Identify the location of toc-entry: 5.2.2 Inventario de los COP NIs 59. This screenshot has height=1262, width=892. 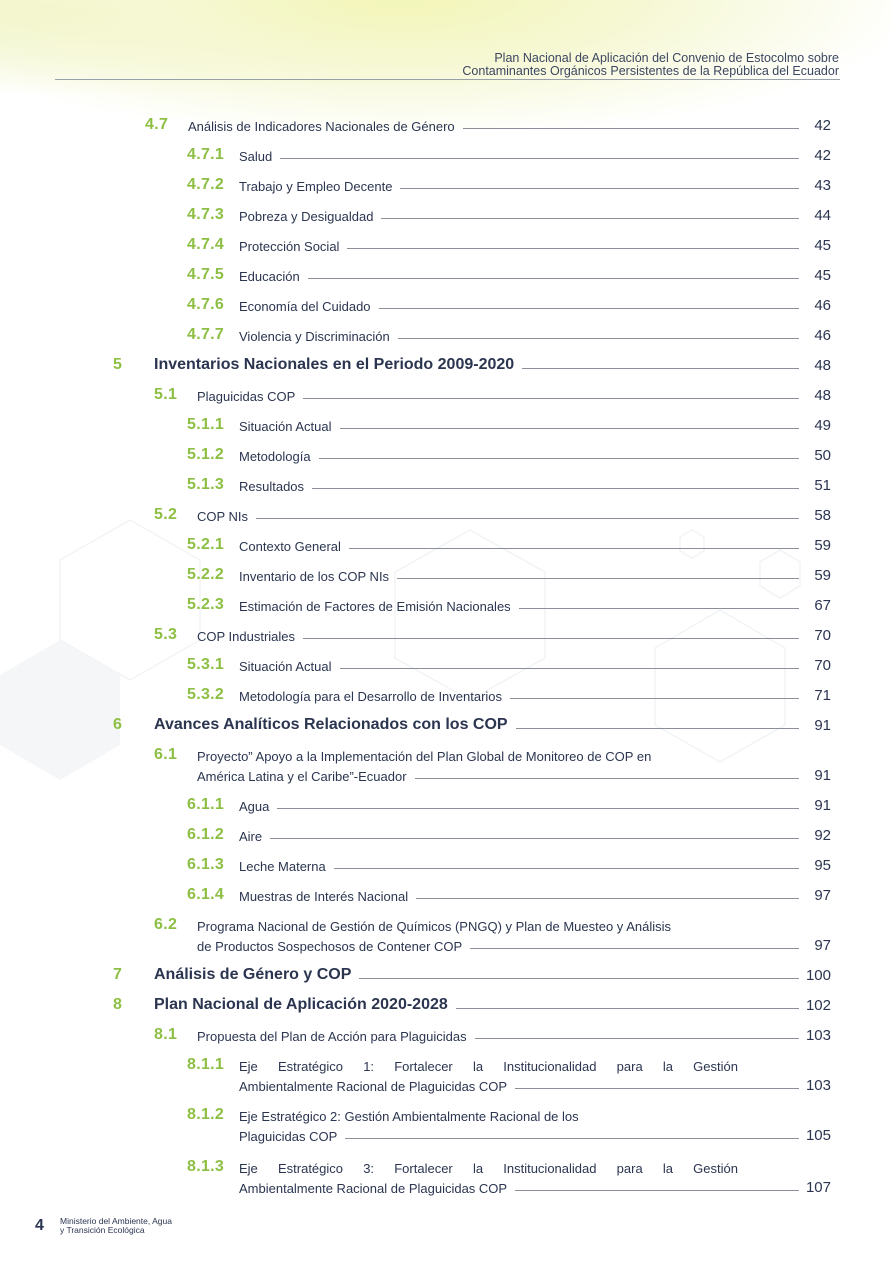
(446, 579).